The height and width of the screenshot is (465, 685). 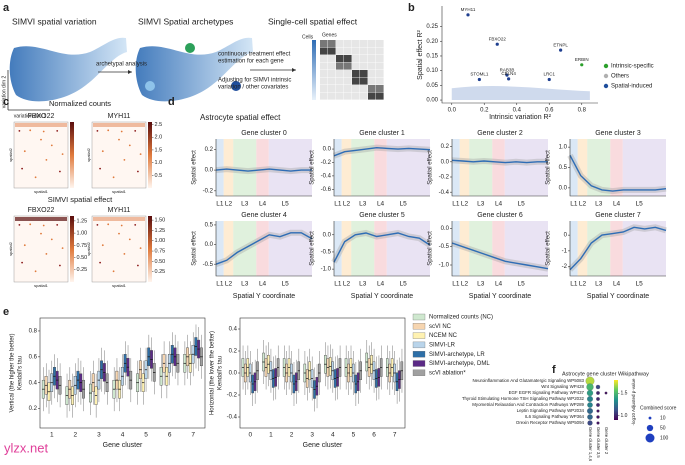 I want to click on x-tick-label: 2, so click(x=76, y=435).